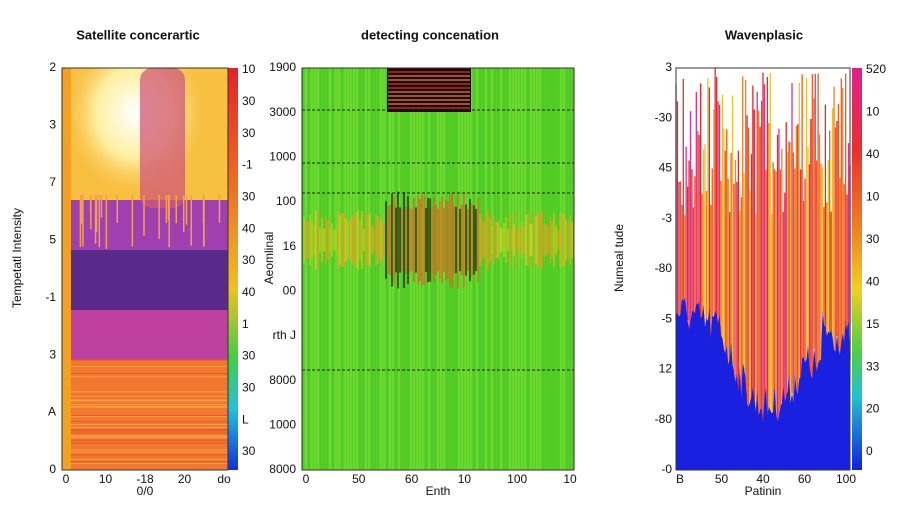 The width and height of the screenshot is (900, 514). I want to click on x-tick-label: 20, so click(185, 479).